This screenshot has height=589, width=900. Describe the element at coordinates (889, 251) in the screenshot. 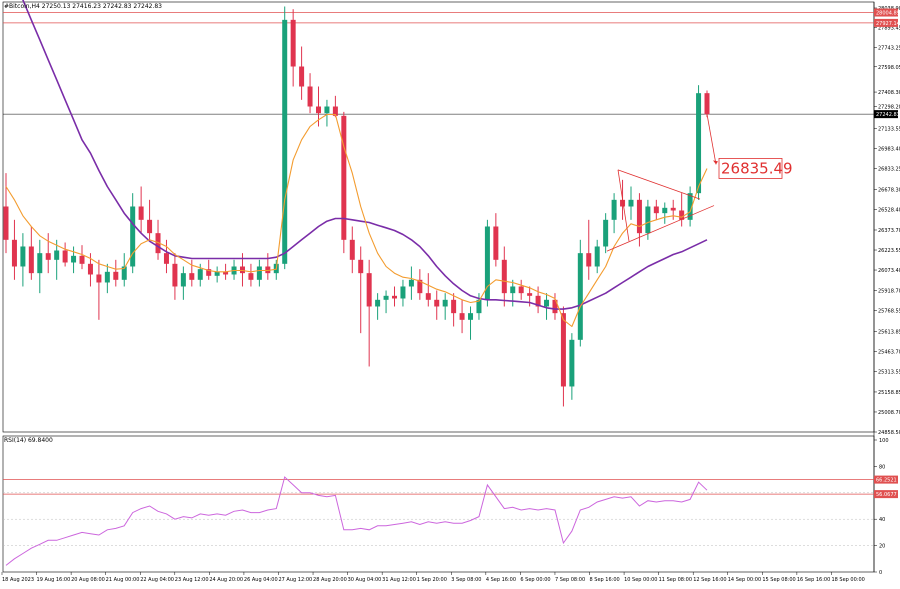

I see `price-tick-label: 26223.55` at that location.